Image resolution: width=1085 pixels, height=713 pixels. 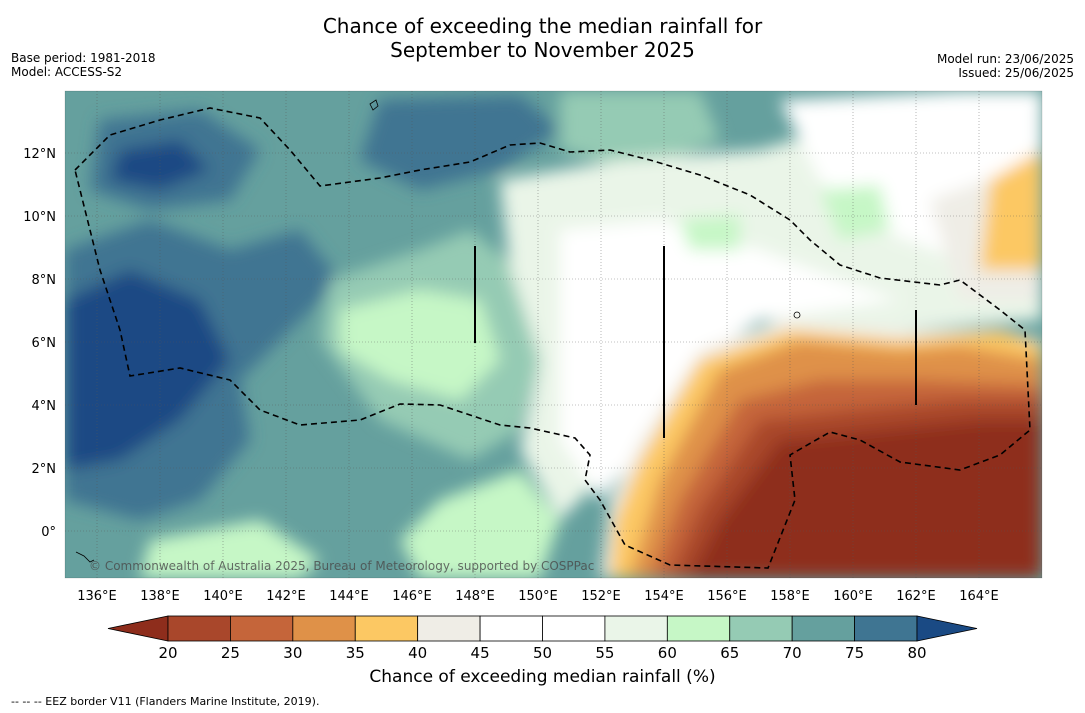 I want to click on colorbar-min-extend, so click(x=138, y=628).